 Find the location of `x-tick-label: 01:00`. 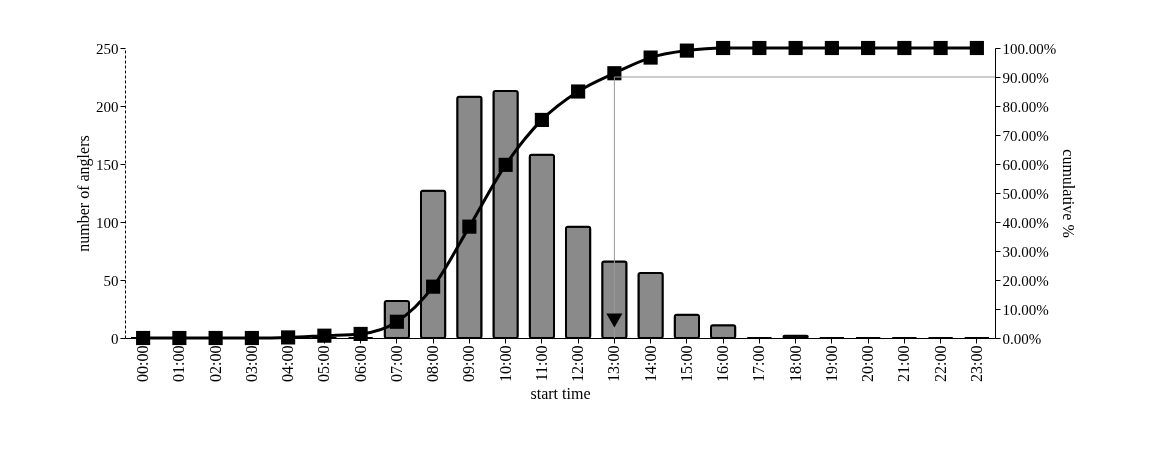

x-tick-label: 01:00 is located at coordinates (179, 363).